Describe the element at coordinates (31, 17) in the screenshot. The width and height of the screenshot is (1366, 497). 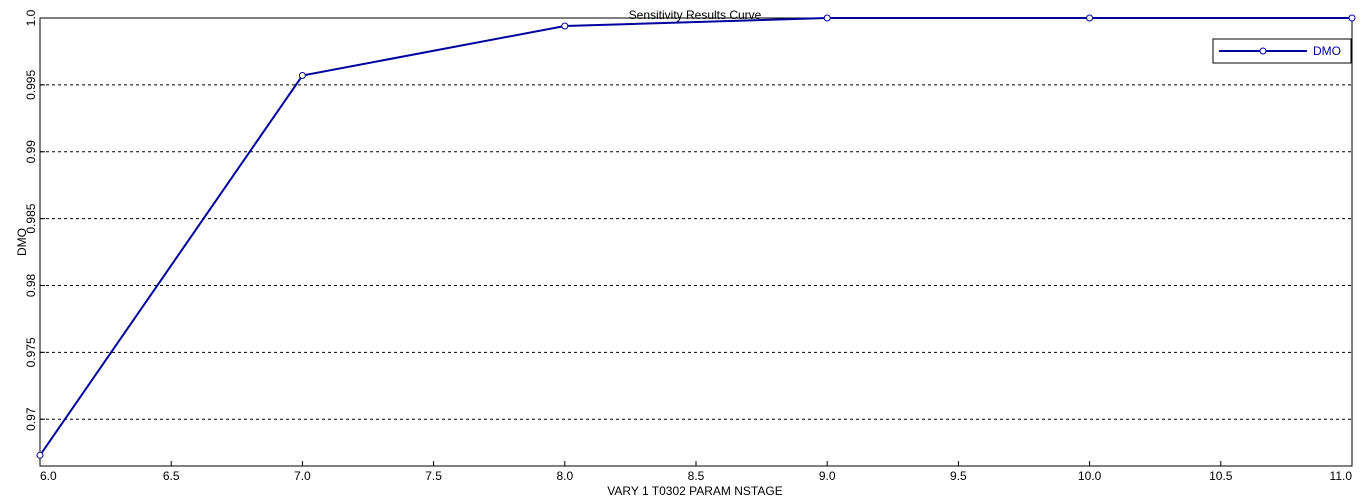
I see `y-tick-label: 1.0` at that location.